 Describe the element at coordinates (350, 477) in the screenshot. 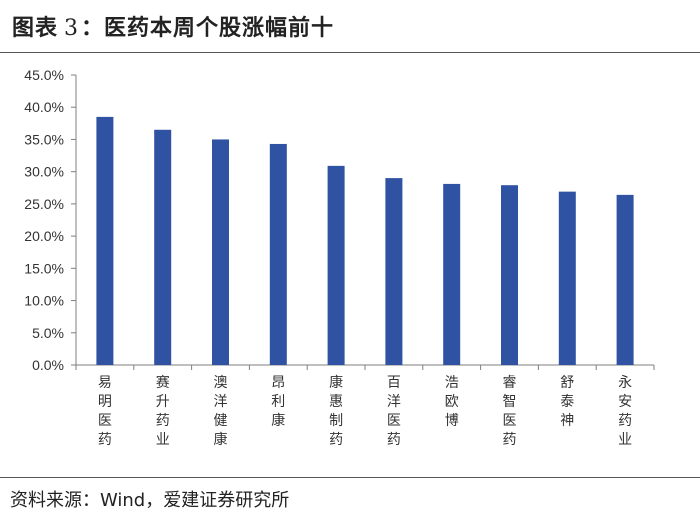

I see `footer-rule` at that location.